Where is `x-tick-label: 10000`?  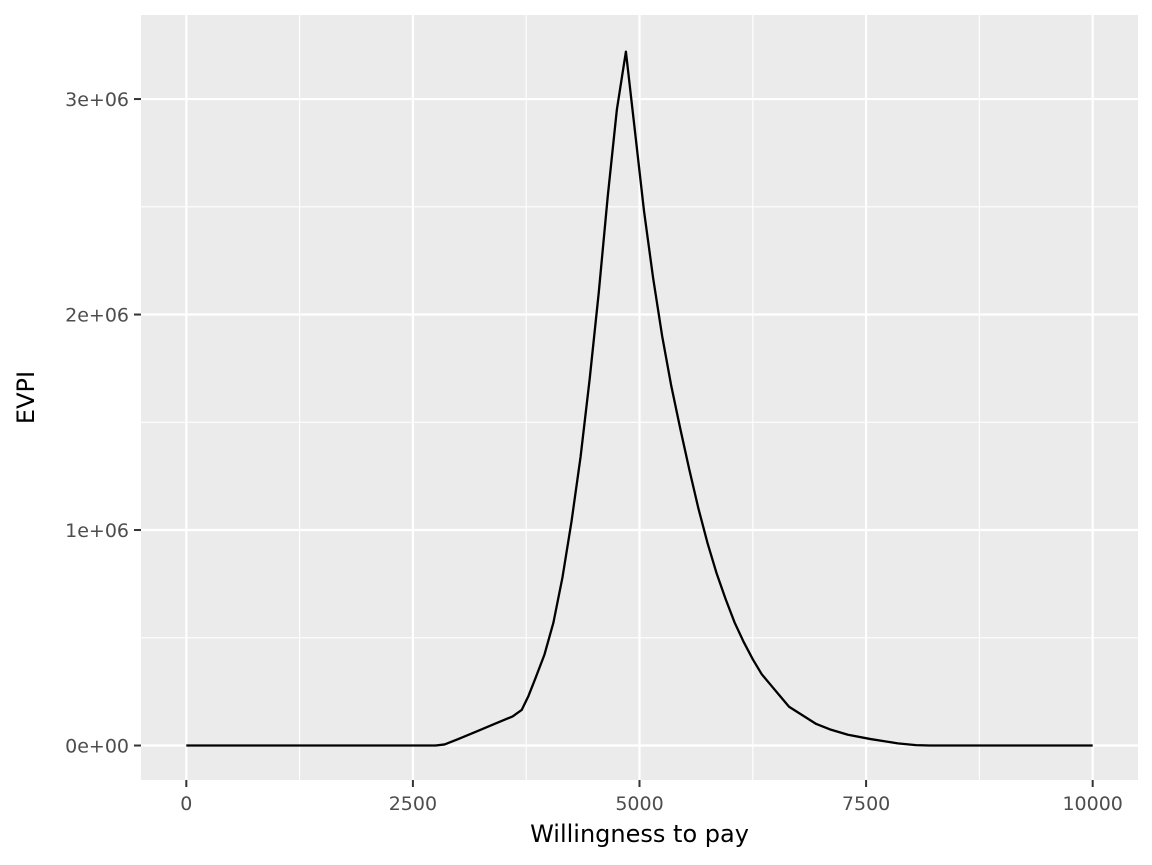 x-tick-label: 10000 is located at coordinates (1092, 804).